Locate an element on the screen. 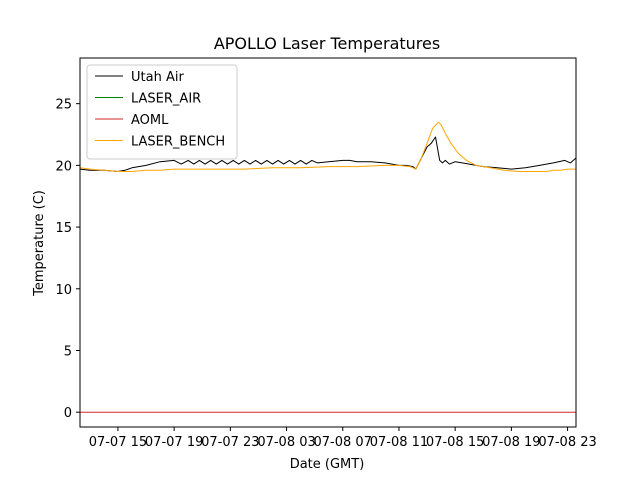 This screenshot has height=480, width=640. y-tick-label: 20 is located at coordinates (63, 166).